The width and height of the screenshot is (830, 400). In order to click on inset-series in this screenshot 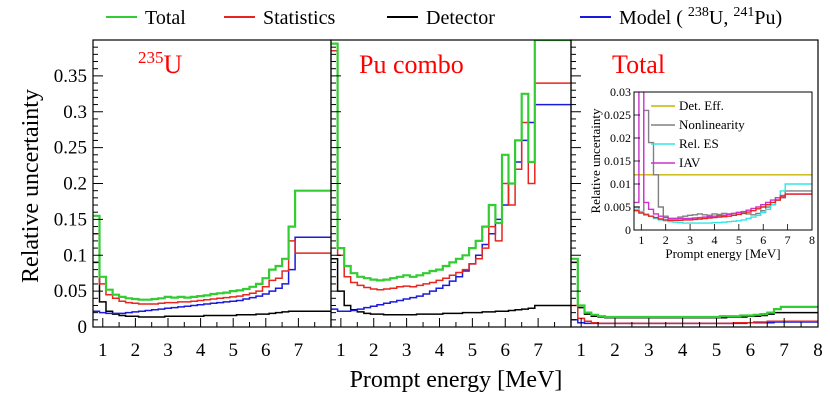, I will do `click(723, 158)`.